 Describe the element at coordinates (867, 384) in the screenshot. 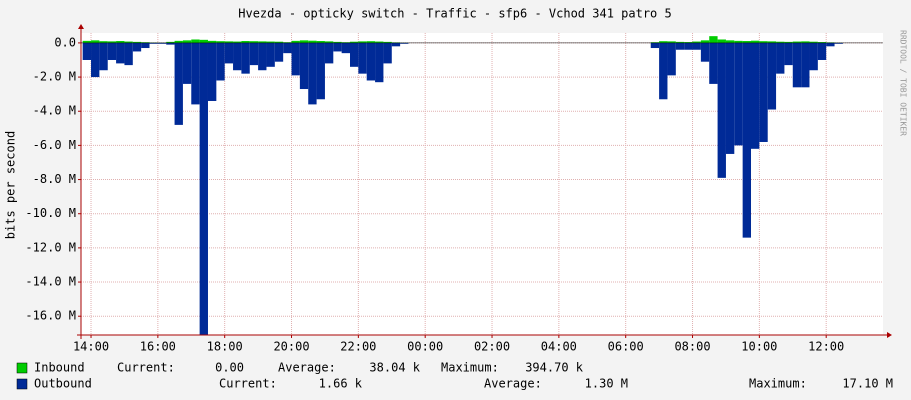

I see `stat-value: 17.10 M` at that location.